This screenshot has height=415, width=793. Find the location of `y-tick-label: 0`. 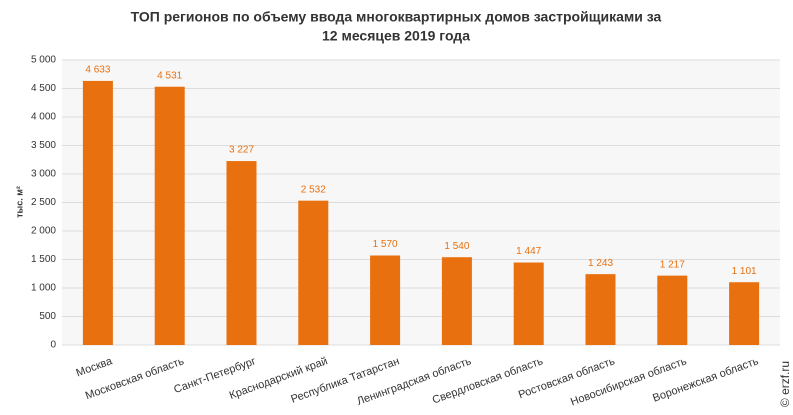

y-tick-label: 0 is located at coordinates (53, 345).